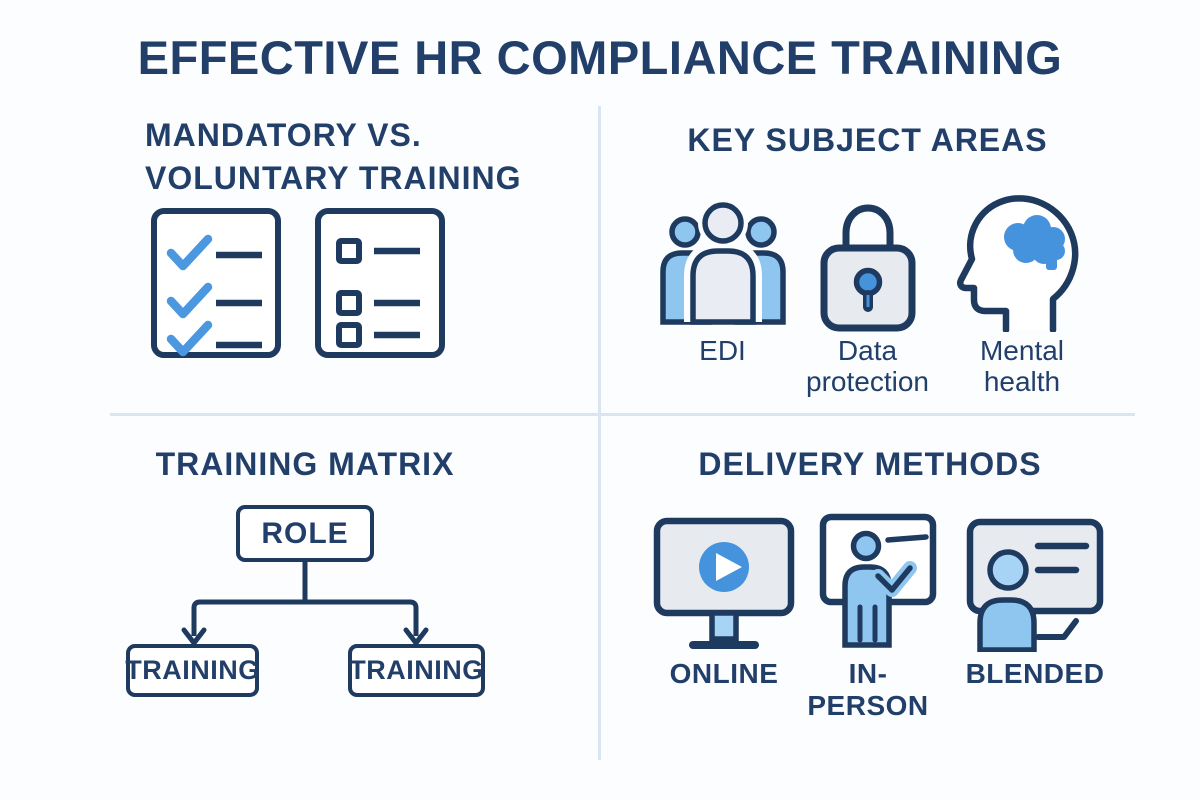 Image resolution: width=1200 pixels, height=800 pixels. I want to click on heading-line-2: VOLUNTARY TRAINING, so click(333, 178).